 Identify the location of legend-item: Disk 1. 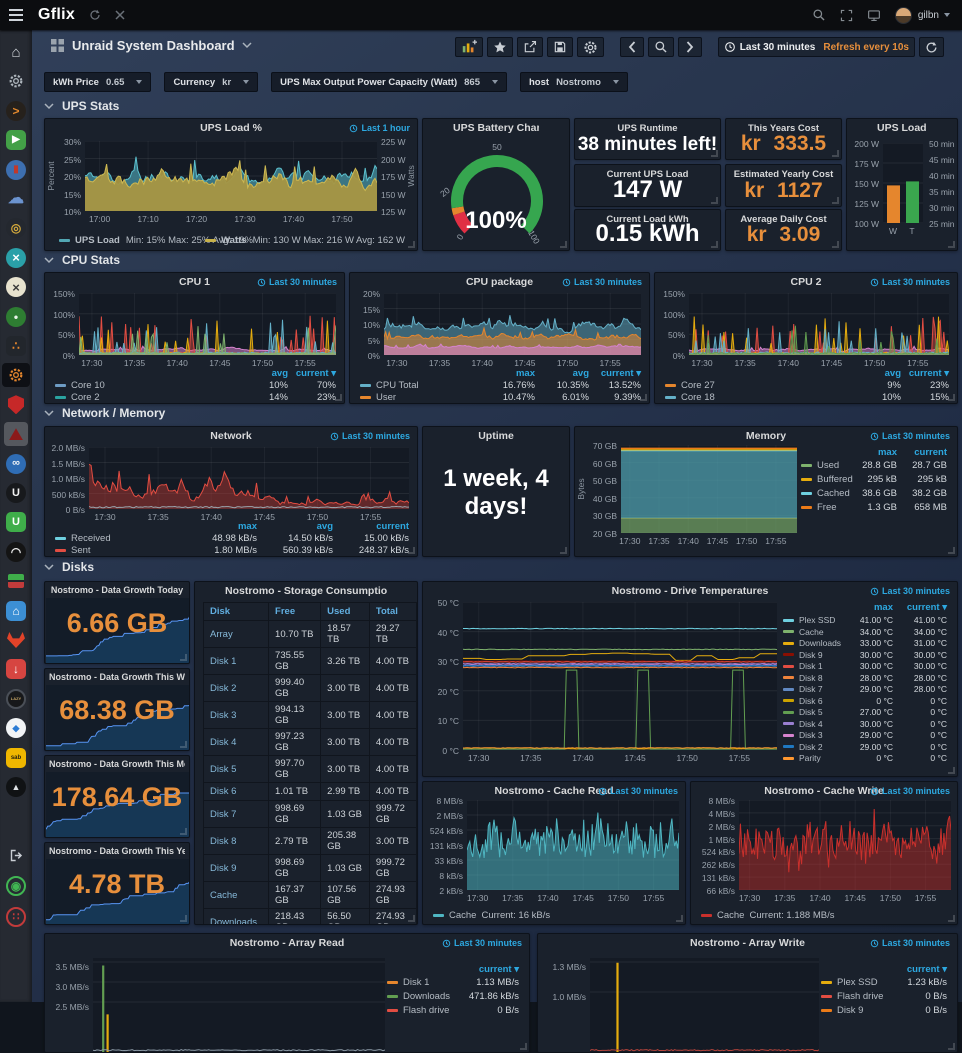
(803, 666).